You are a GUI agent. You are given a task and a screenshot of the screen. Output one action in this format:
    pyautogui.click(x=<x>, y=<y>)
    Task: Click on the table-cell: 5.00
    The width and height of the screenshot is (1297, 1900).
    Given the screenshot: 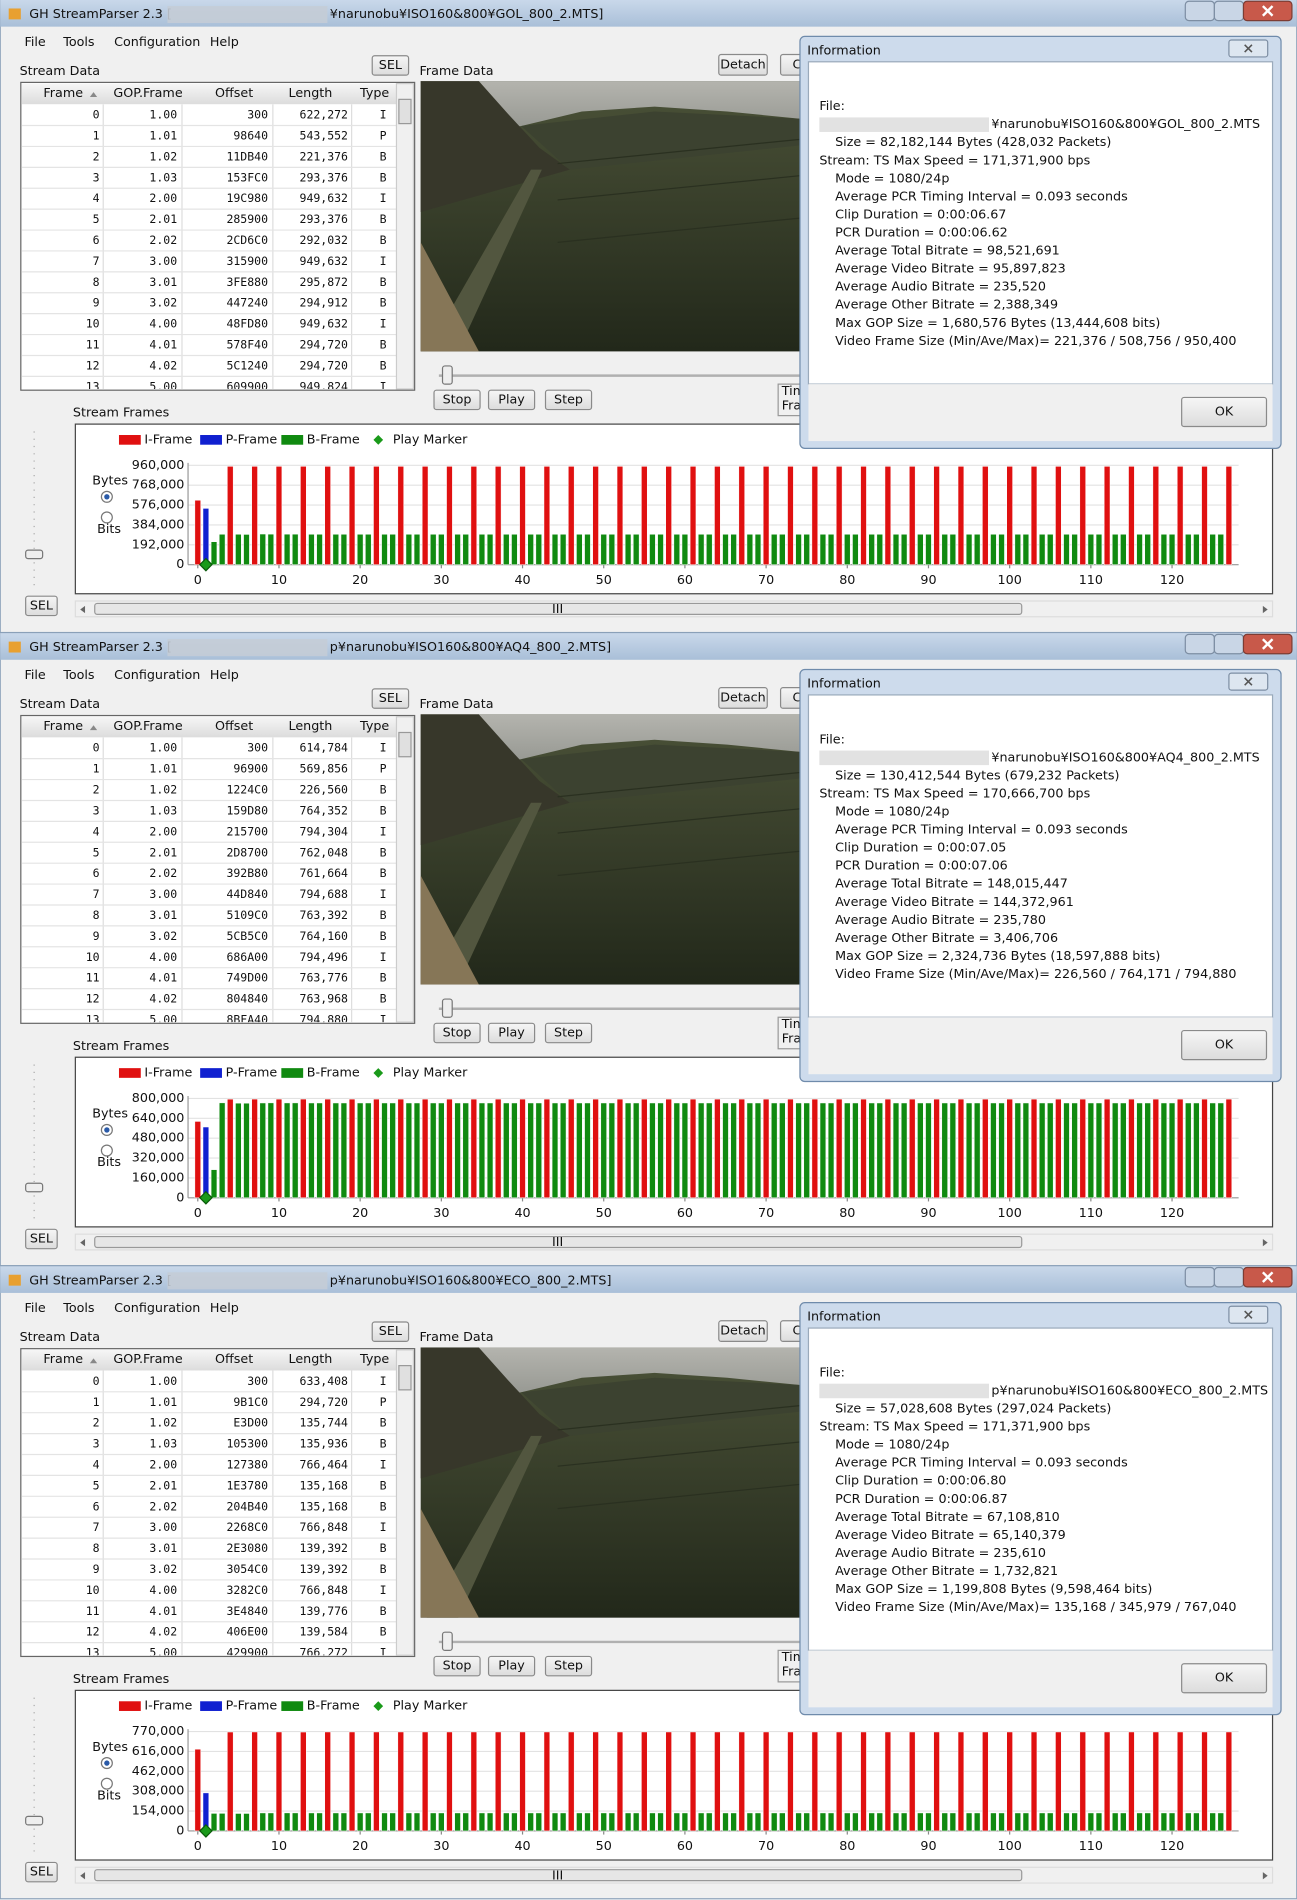 What is the action you would take?
    pyautogui.click(x=163, y=1653)
    